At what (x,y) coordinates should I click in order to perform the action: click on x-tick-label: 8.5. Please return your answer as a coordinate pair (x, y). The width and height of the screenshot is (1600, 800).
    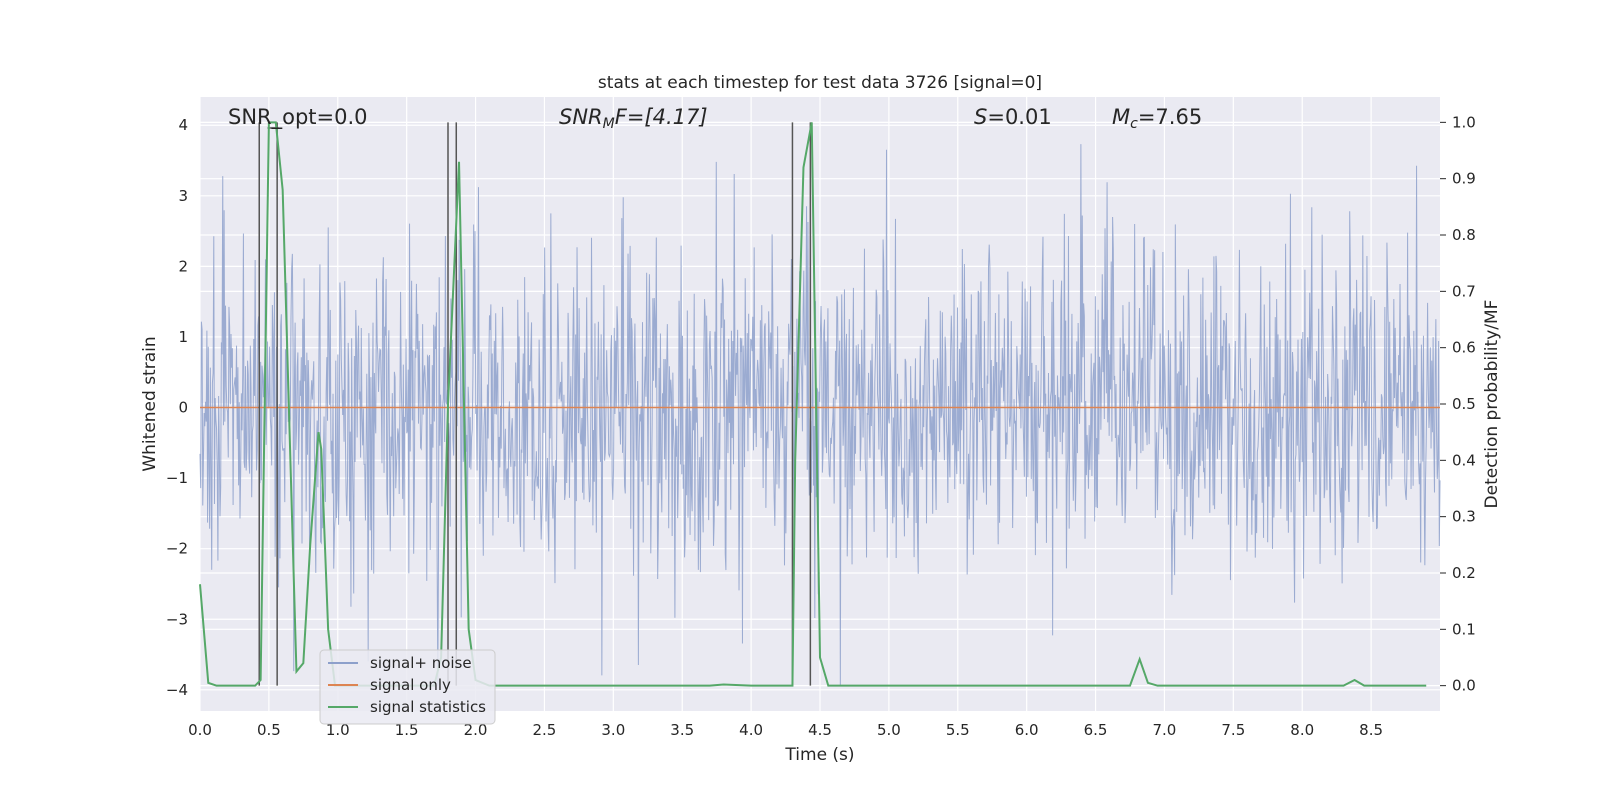
    Looking at the image, I should click on (1371, 730).